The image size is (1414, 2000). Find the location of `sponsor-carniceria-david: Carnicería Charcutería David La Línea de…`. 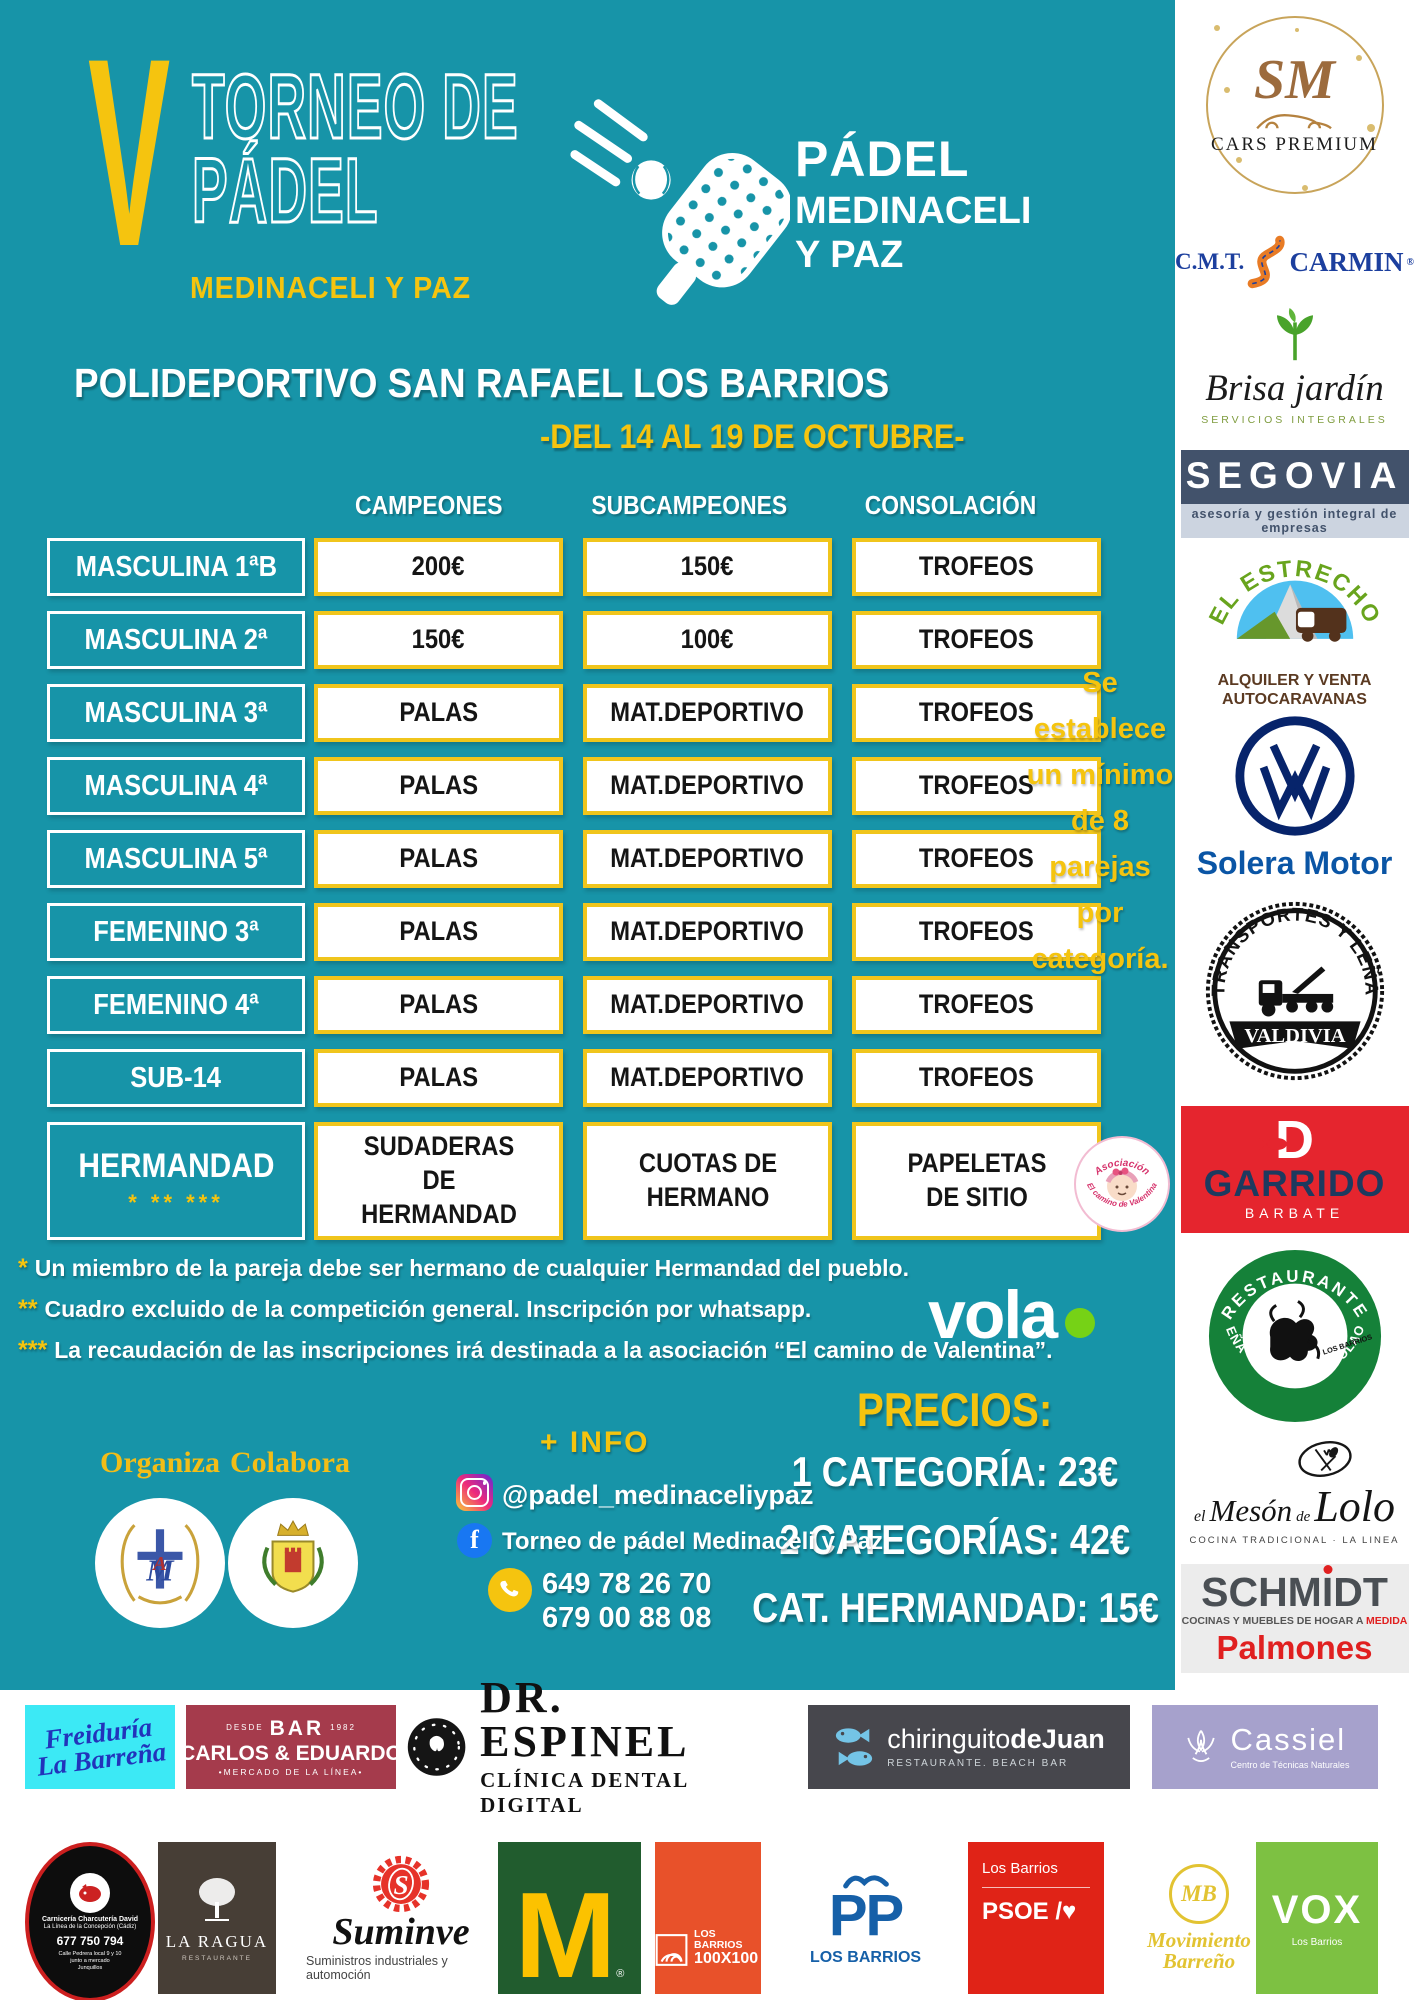

sponsor-carniceria-david: Carnicería Charcutería David La Línea de… is located at coordinates (90, 1921).